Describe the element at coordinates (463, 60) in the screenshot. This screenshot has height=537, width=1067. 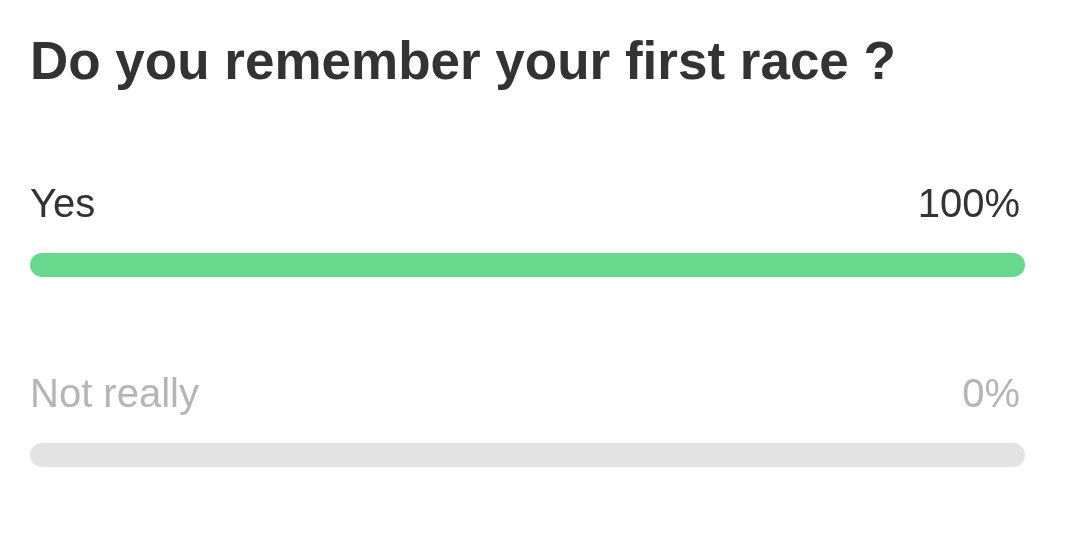
I see `chart-title: Do you remember your first race ?` at that location.